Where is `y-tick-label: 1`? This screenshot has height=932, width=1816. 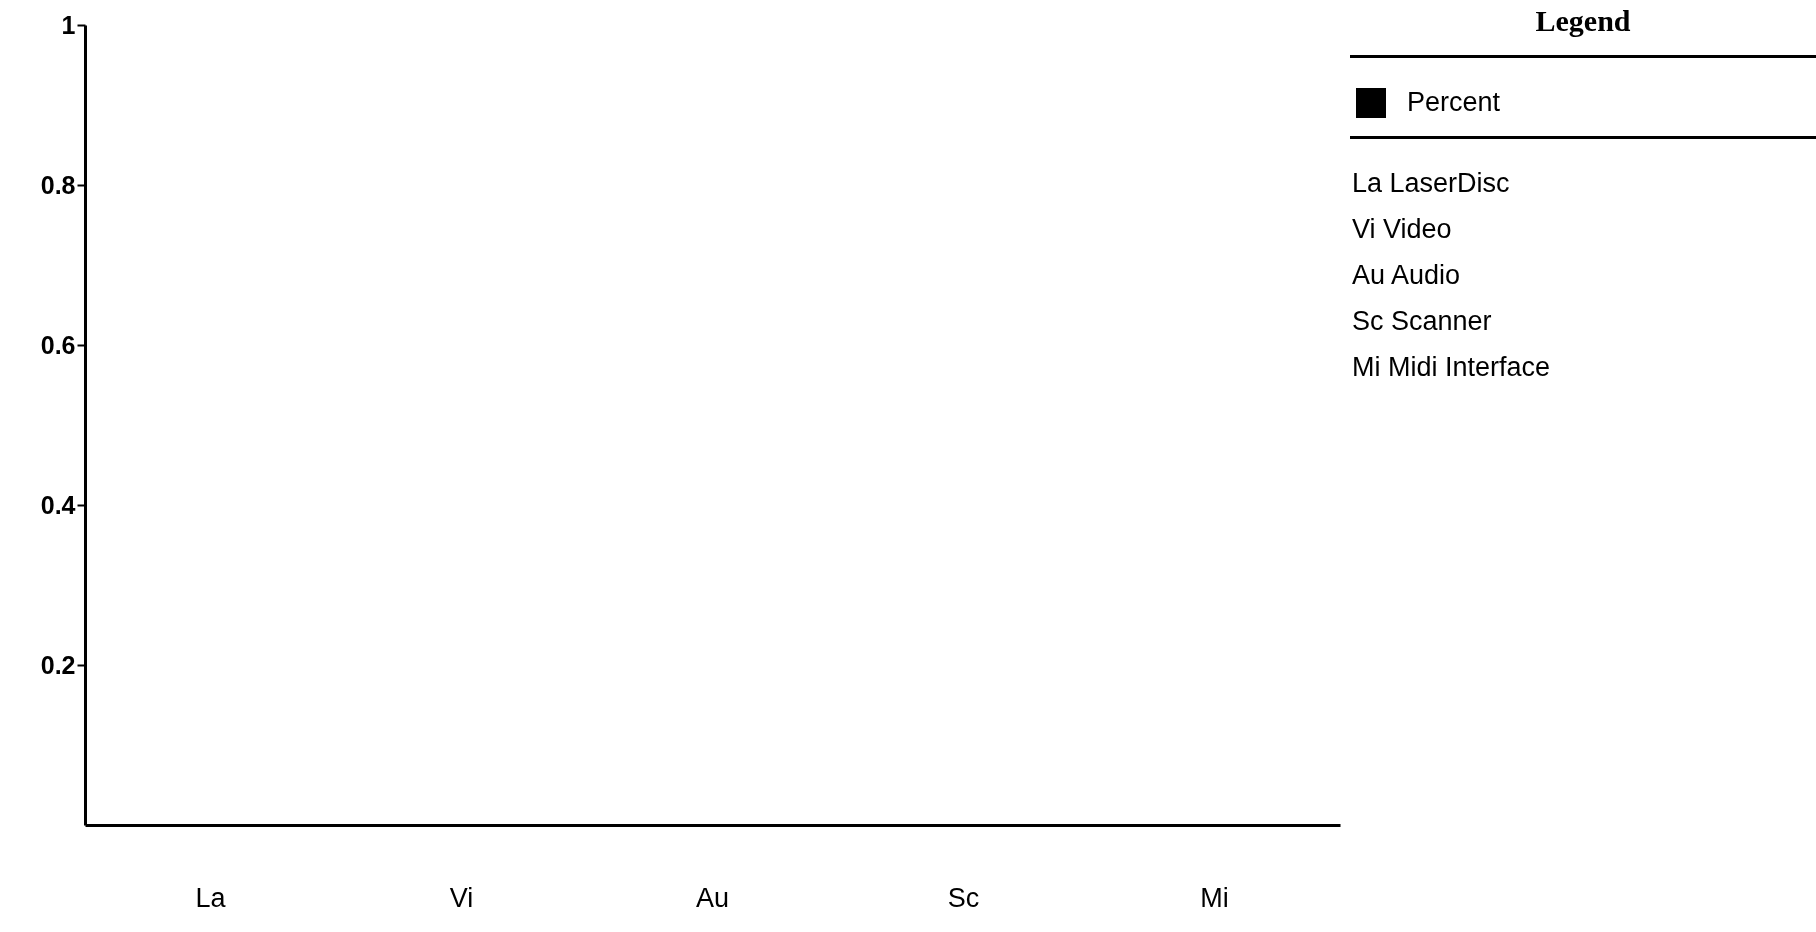
y-tick-label: 1 is located at coordinates (68, 24).